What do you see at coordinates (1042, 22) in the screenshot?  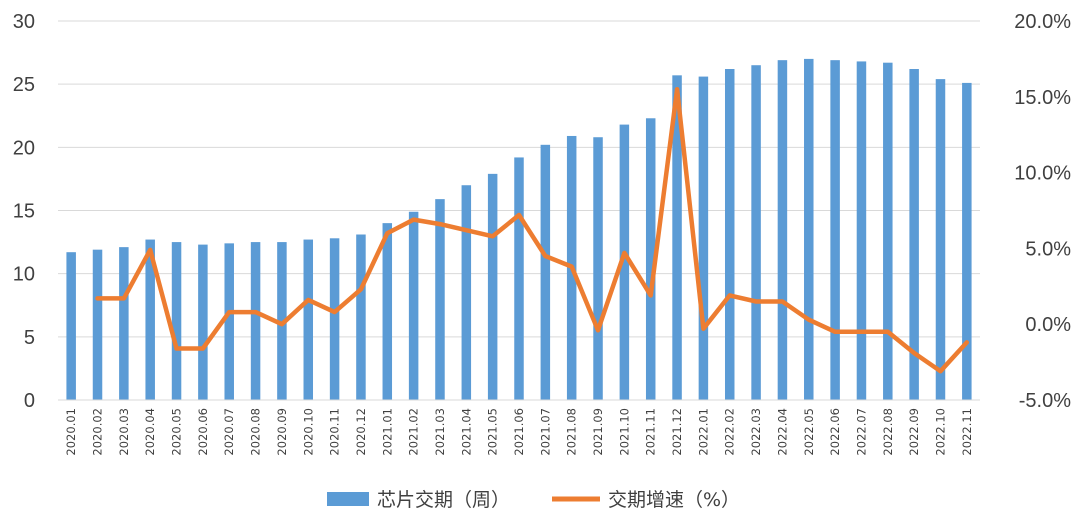 I see `right-tick-label: 20.0%` at bounding box center [1042, 22].